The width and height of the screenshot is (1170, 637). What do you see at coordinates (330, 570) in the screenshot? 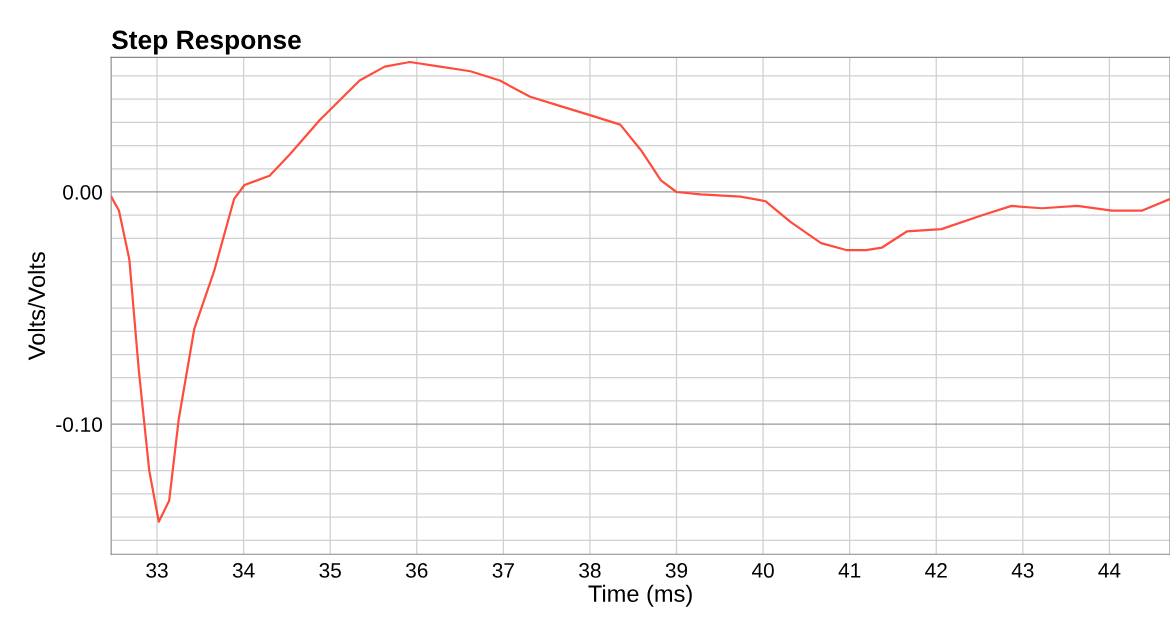
I see `x-tick-label: 35` at bounding box center [330, 570].